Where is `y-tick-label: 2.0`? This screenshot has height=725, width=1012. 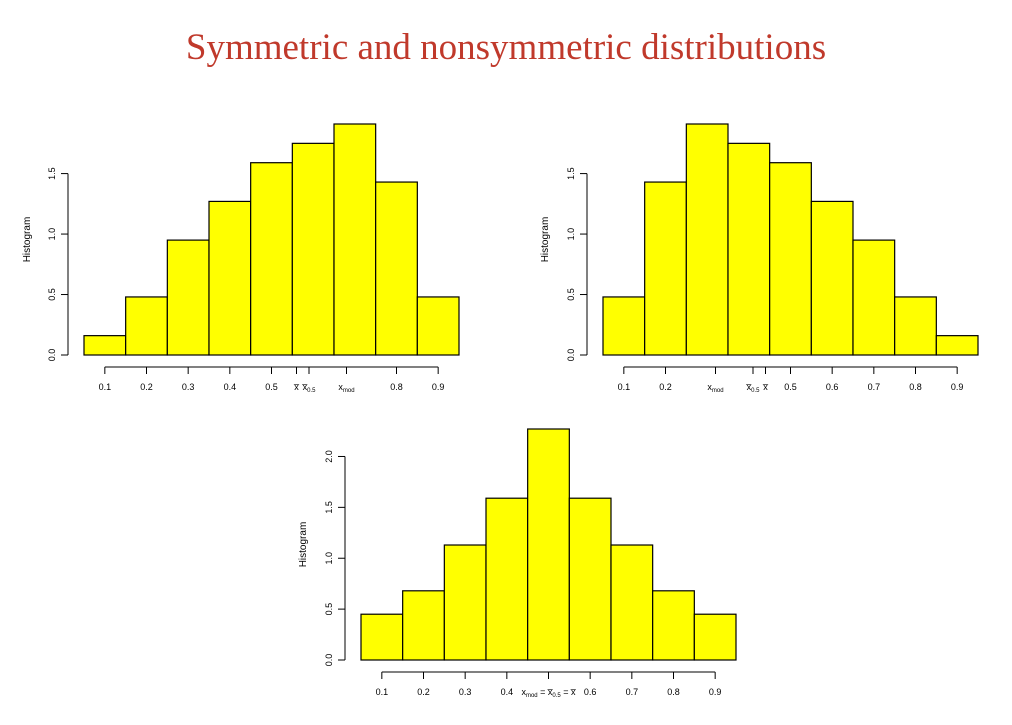
y-tick-label: 2.0 is located at coordinates (329, 456).